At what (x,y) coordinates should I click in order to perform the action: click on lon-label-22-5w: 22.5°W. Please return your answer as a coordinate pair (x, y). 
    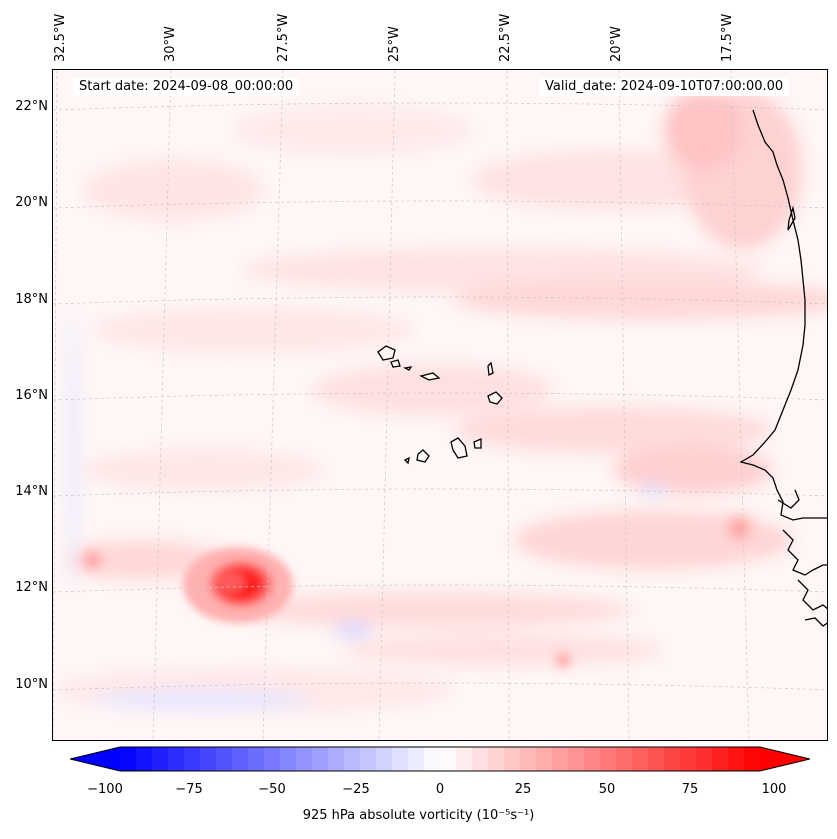
    Looking at the image, I should click on (505, 37).